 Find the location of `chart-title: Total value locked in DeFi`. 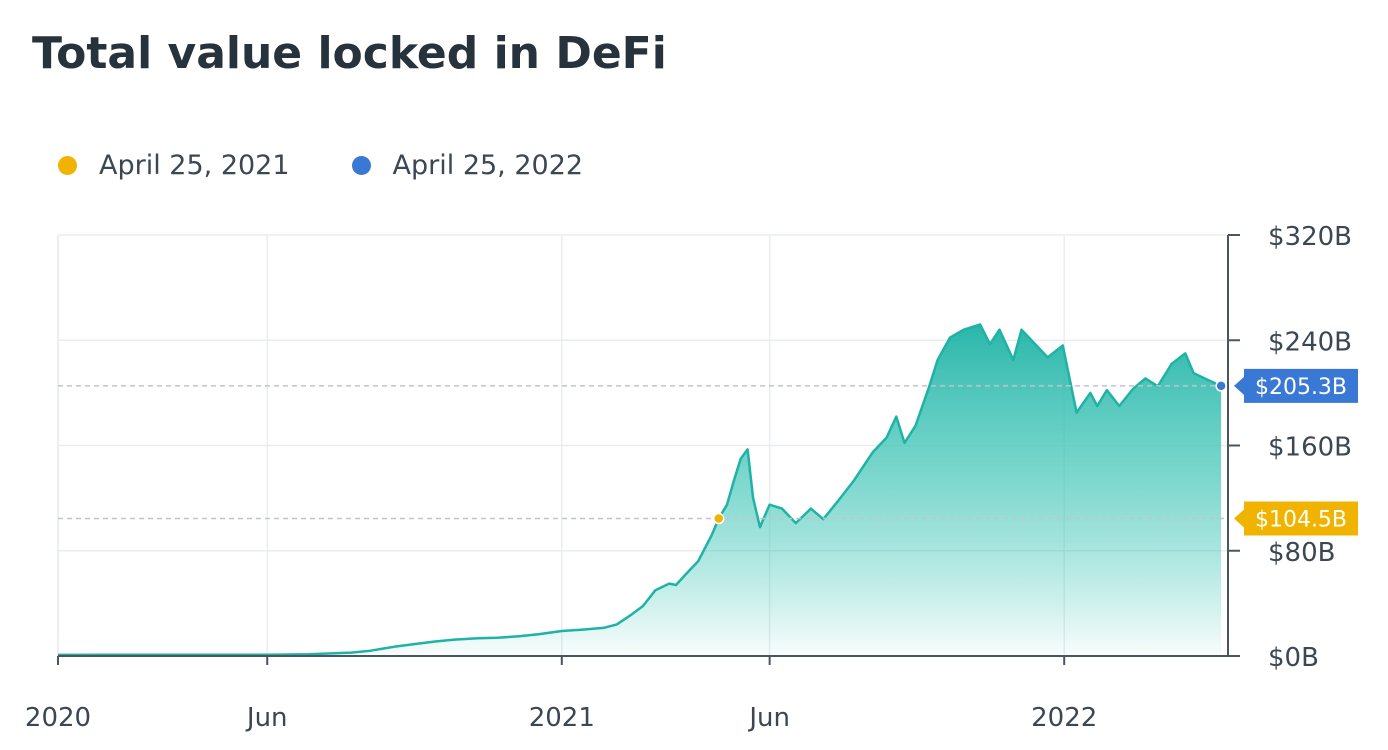

chart-title: Total value locked in DeFi is located at coordinates (349, 53).